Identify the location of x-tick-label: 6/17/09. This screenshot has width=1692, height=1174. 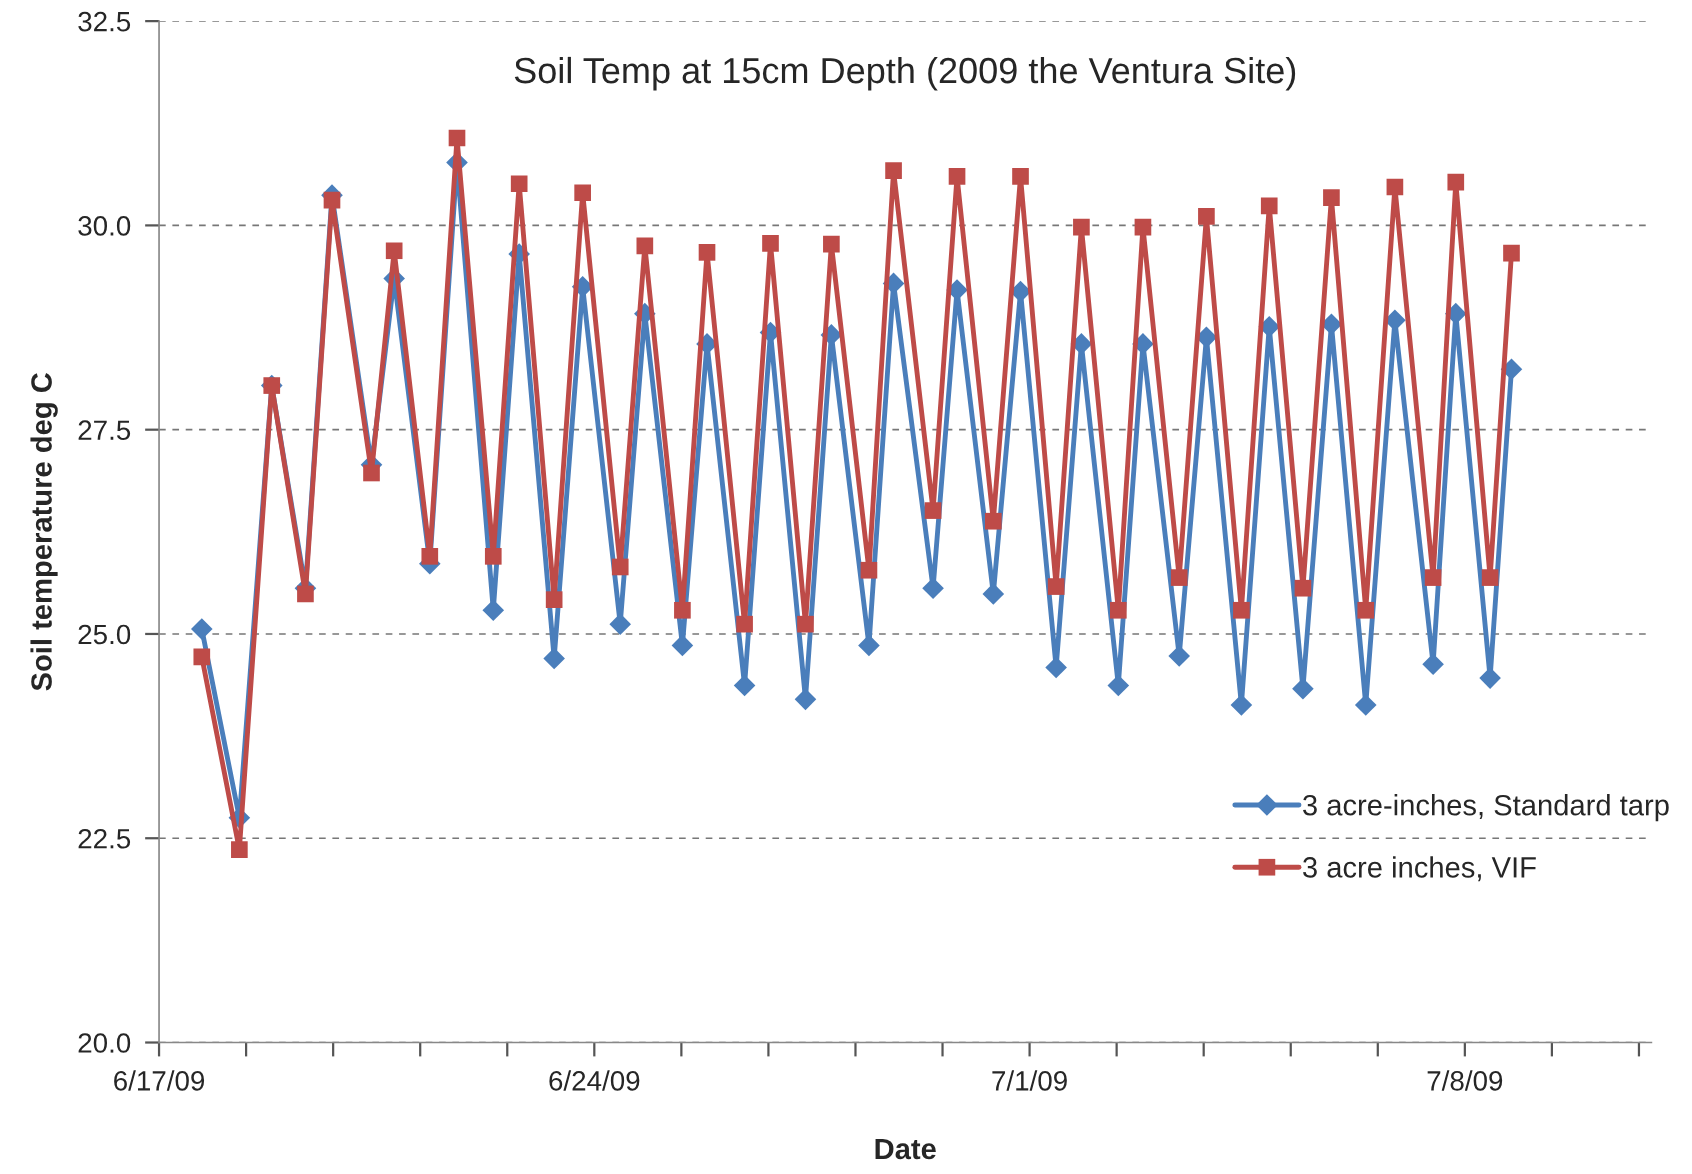
(159, 1080).